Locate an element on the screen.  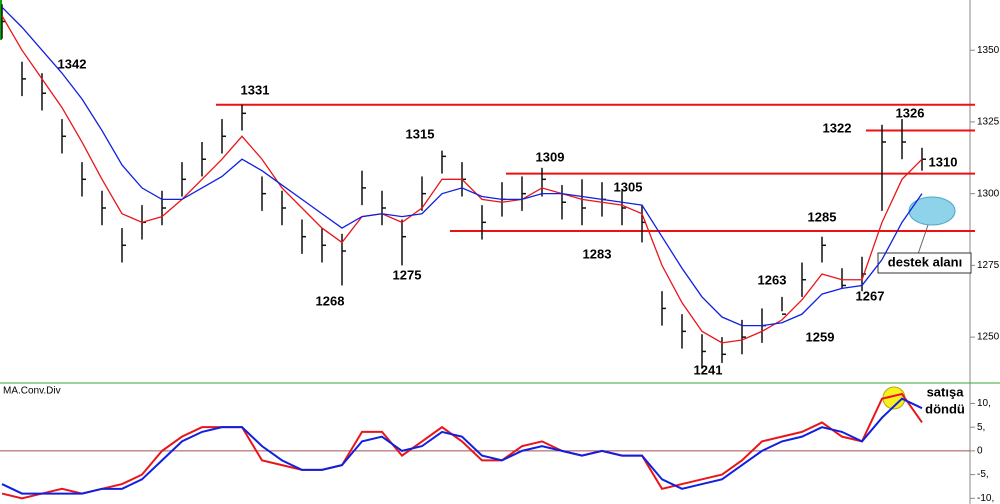
y-tick-label: 0 is located at coordinates (980, 451).